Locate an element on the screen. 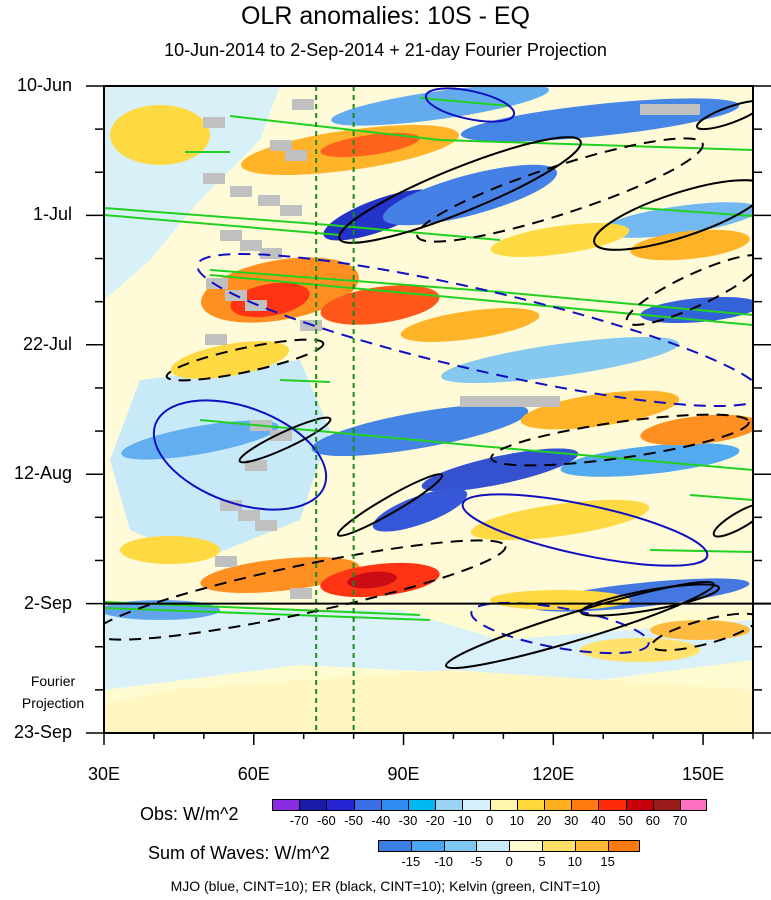 This screenshot has height=900, width=771. colorbar-tick-label: -5 is located at coordinates (476, 861).